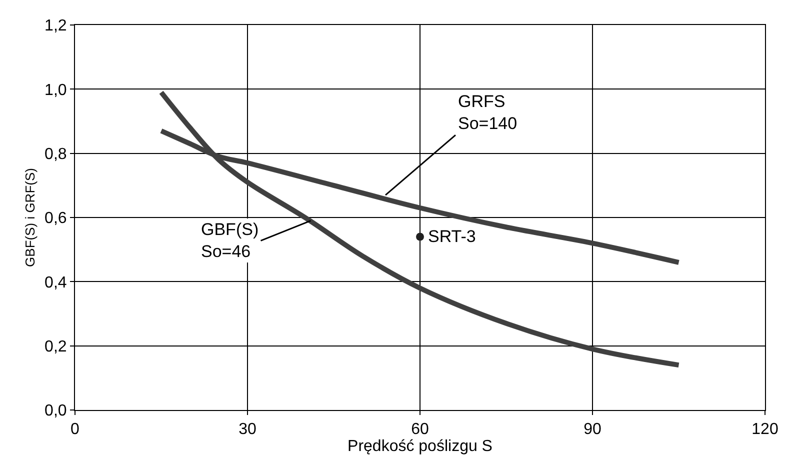  Describe the element at coordinates (593, 429) in the screenshot. I see `x-tick-label: 90` at that location.